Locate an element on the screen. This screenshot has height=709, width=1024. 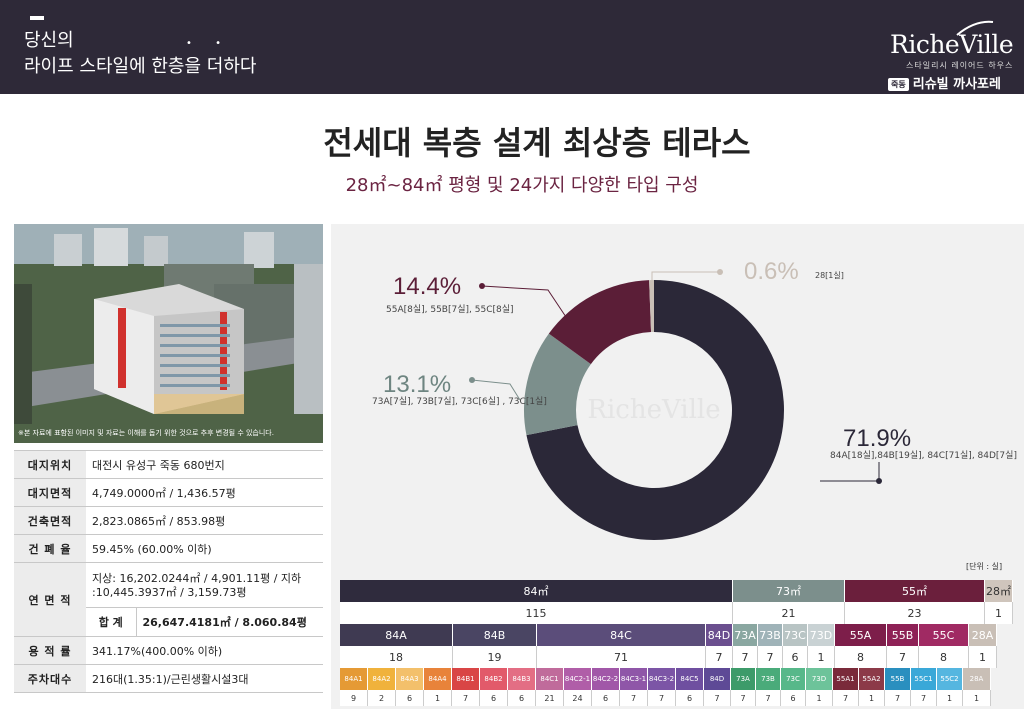
logo-swoosh-icon is located at coordinates (975, 28).